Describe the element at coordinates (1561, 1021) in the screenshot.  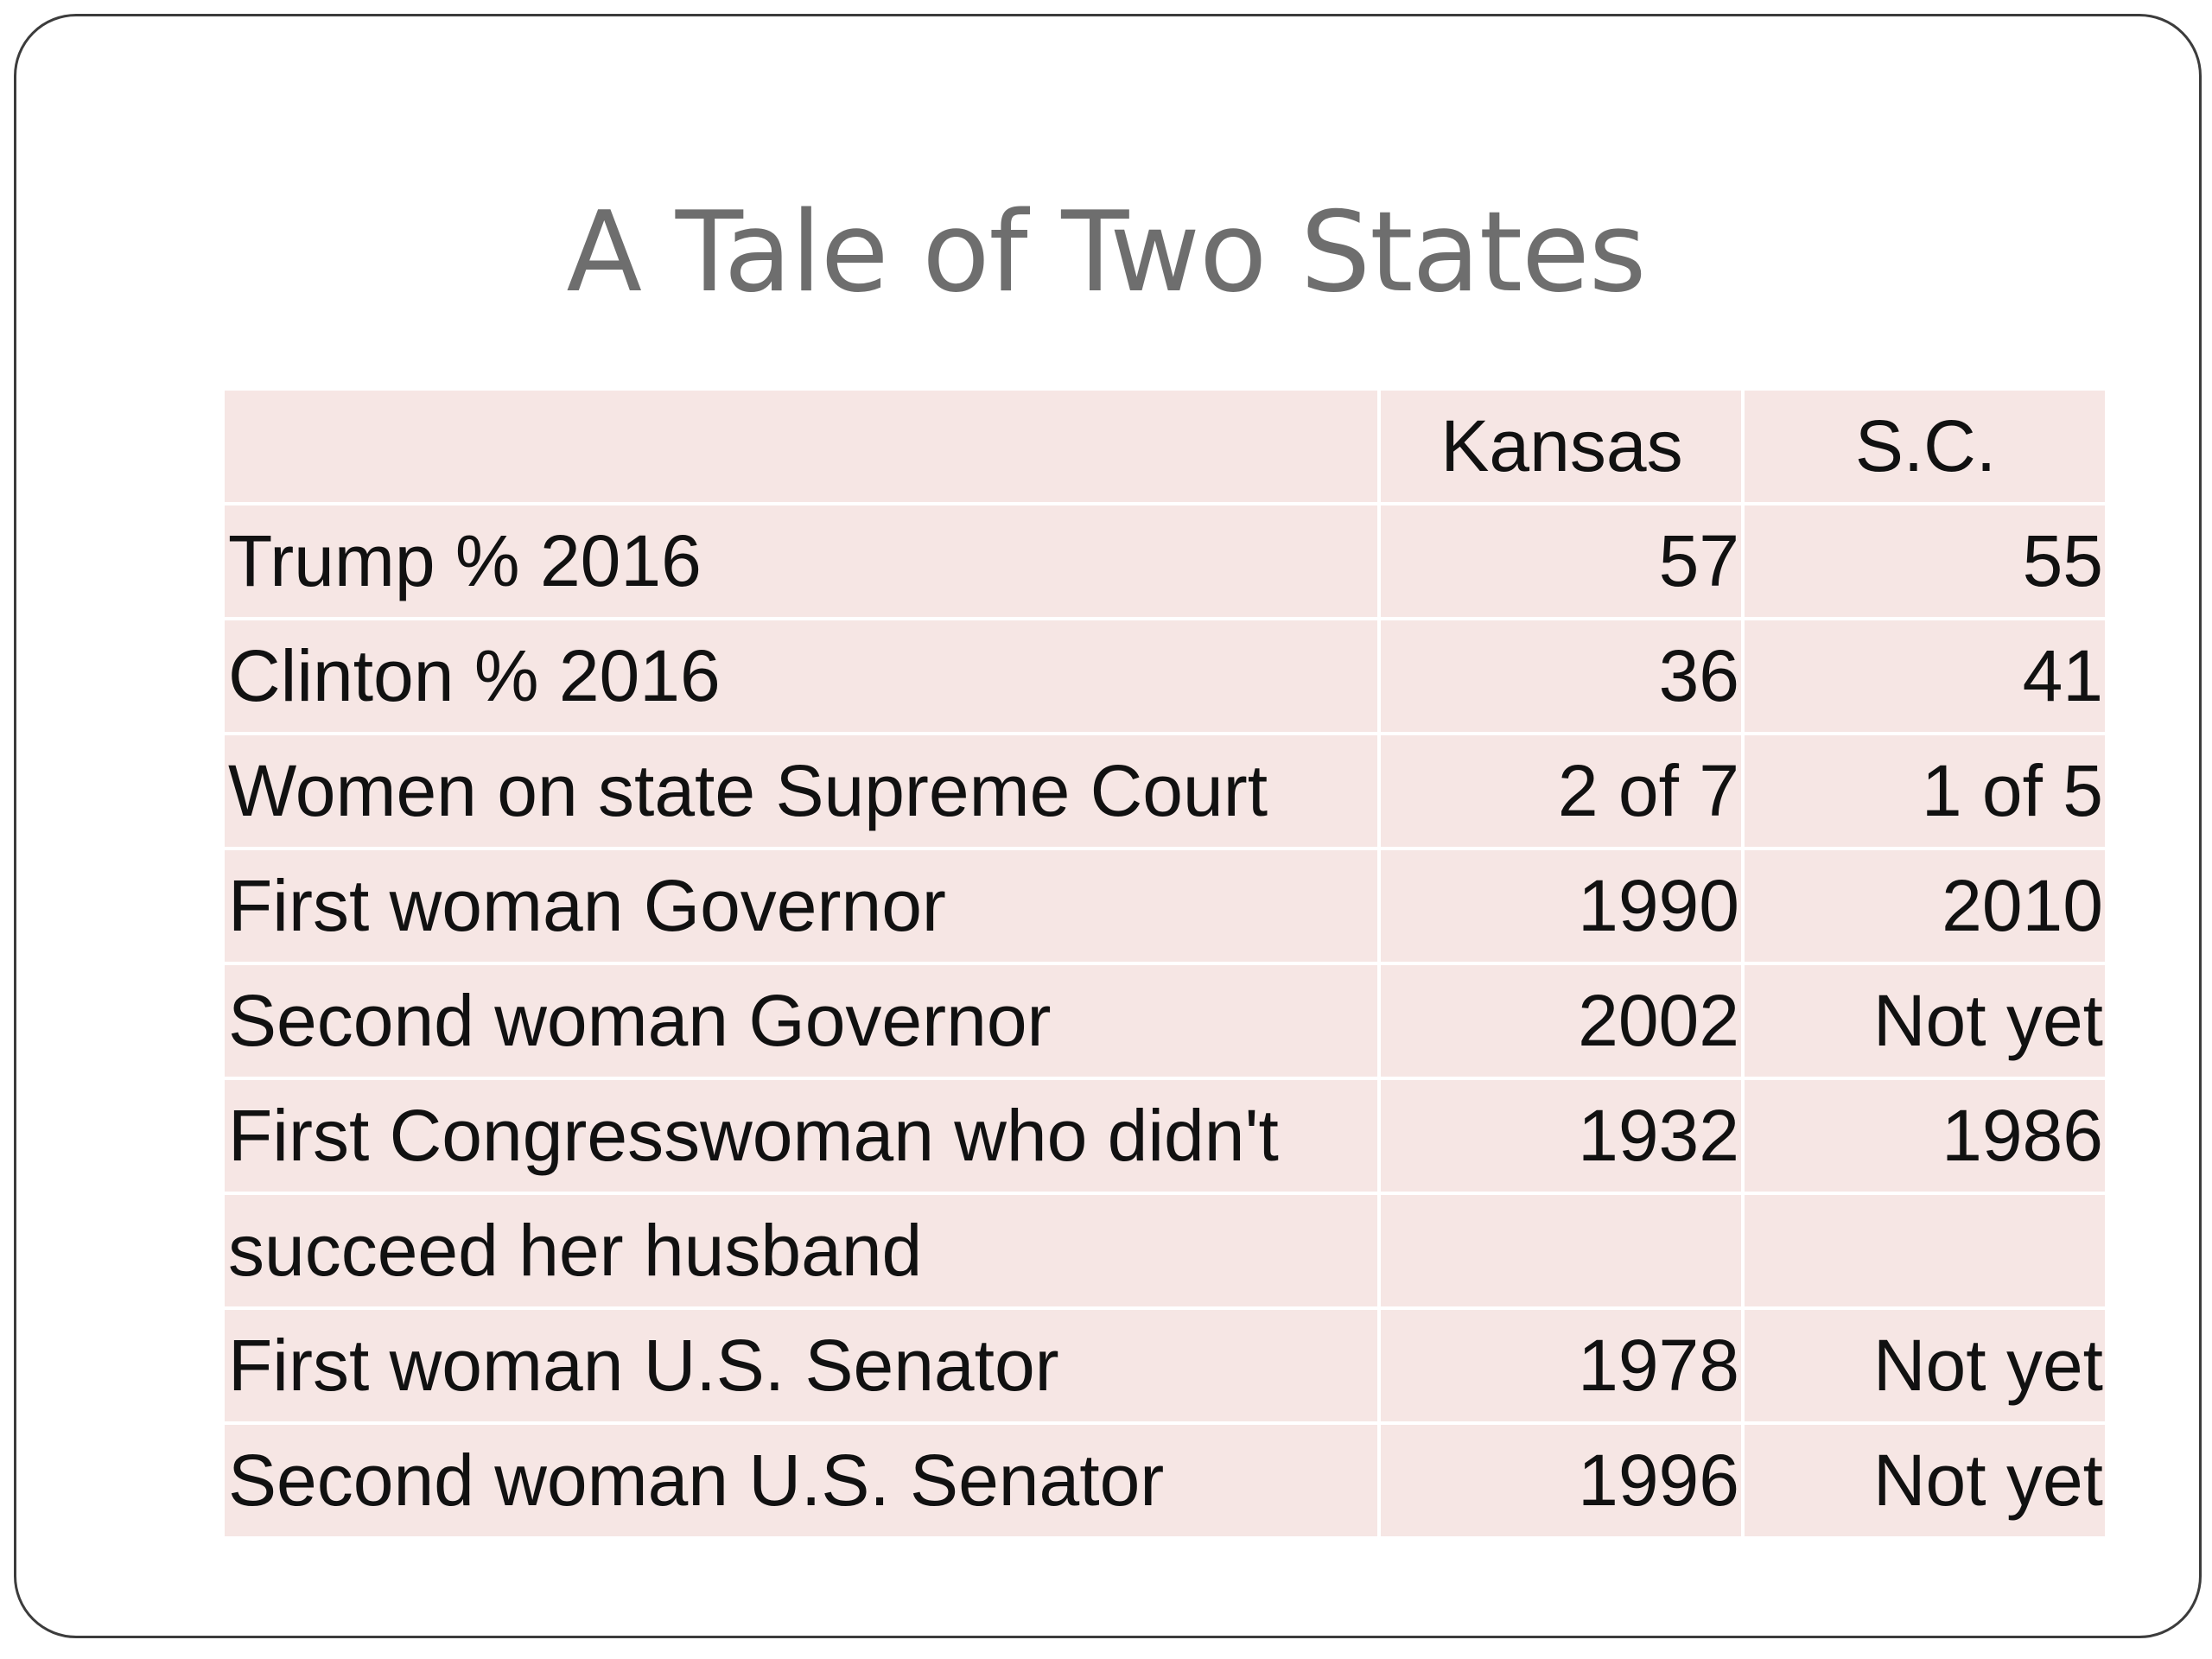
I see `kansas-value: 2002` at that location.